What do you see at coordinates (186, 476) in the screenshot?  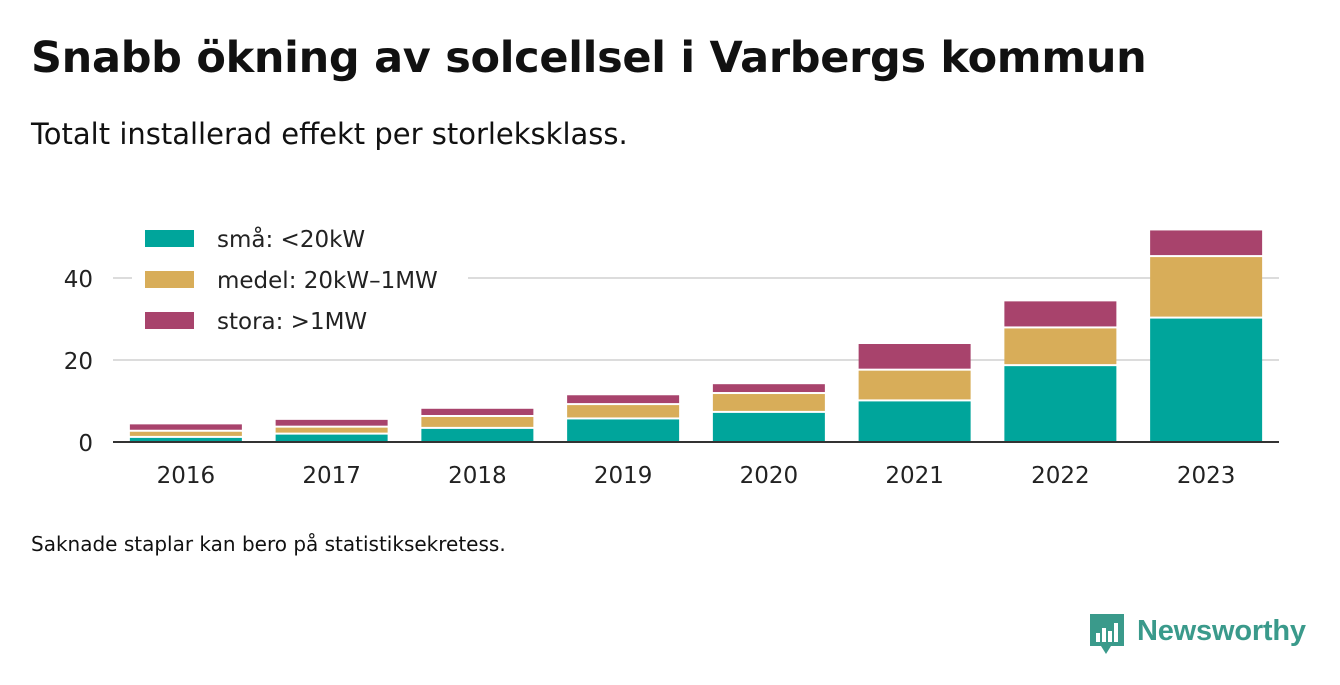 I see `x-tick-label: 2016` at bounding box center [186, 476].